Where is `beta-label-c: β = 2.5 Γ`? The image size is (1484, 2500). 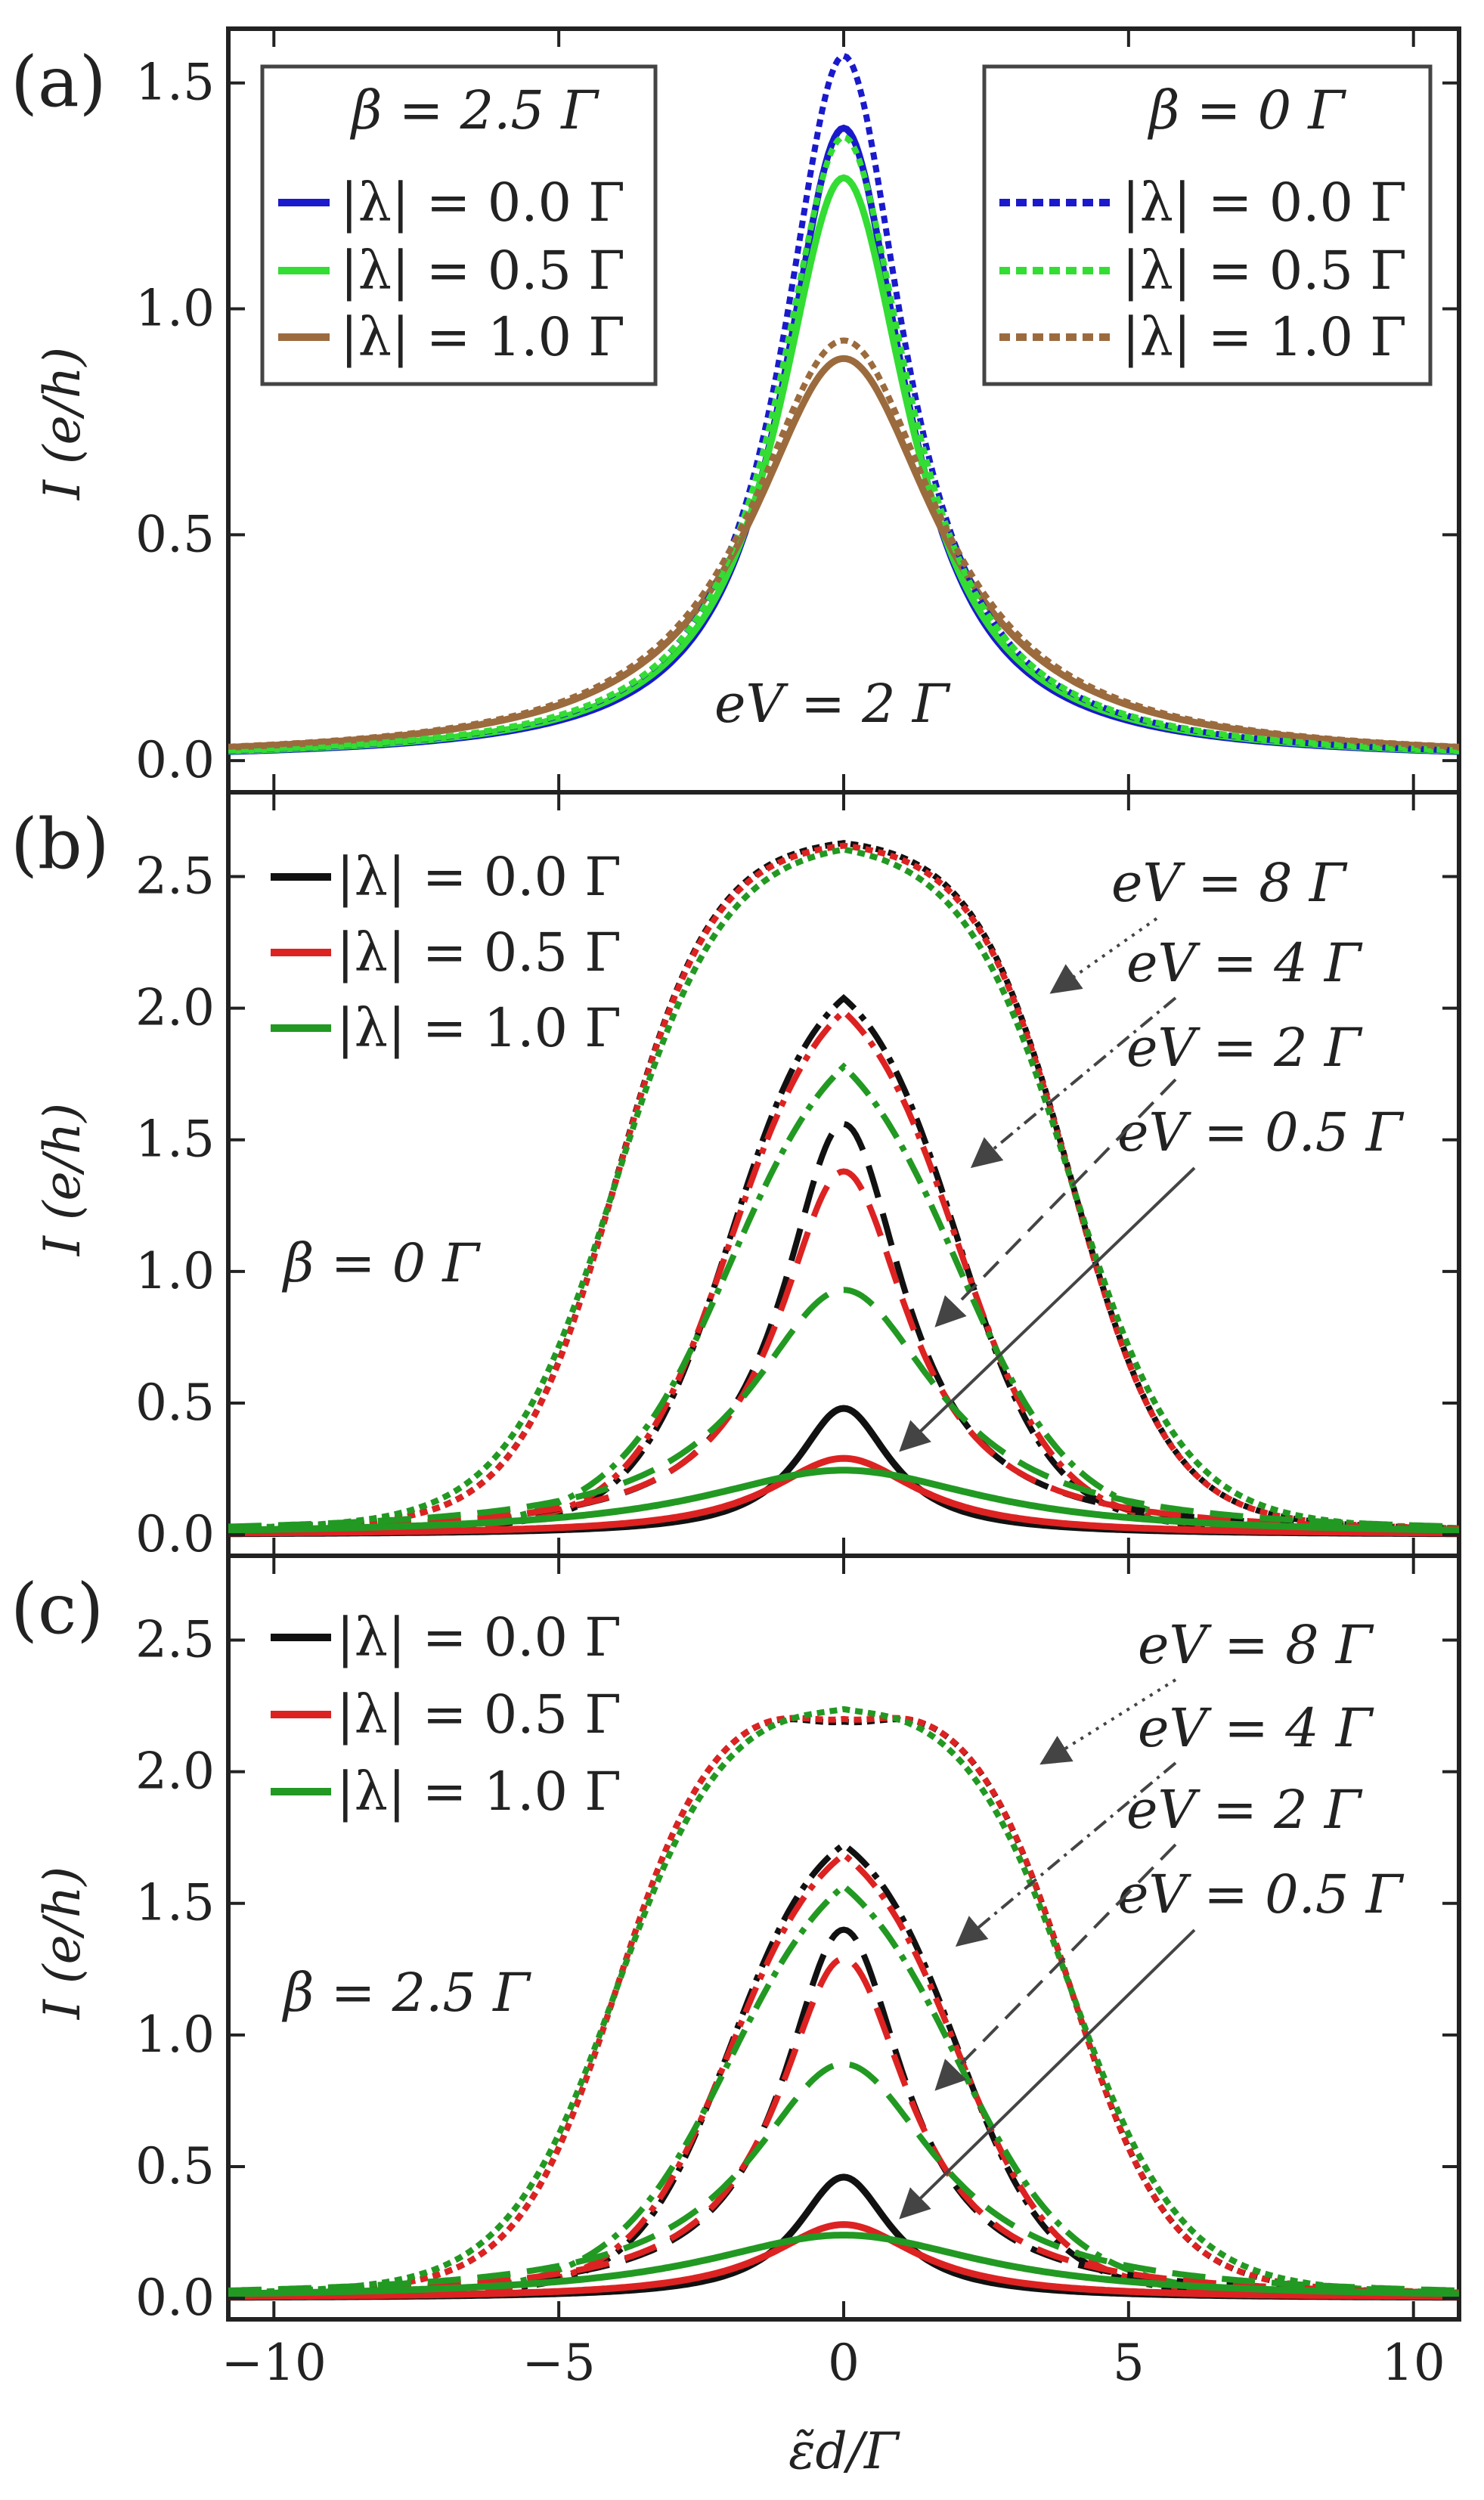
beta-label-c: β = 2.5 Γ is located at coordinates (406, 1993).